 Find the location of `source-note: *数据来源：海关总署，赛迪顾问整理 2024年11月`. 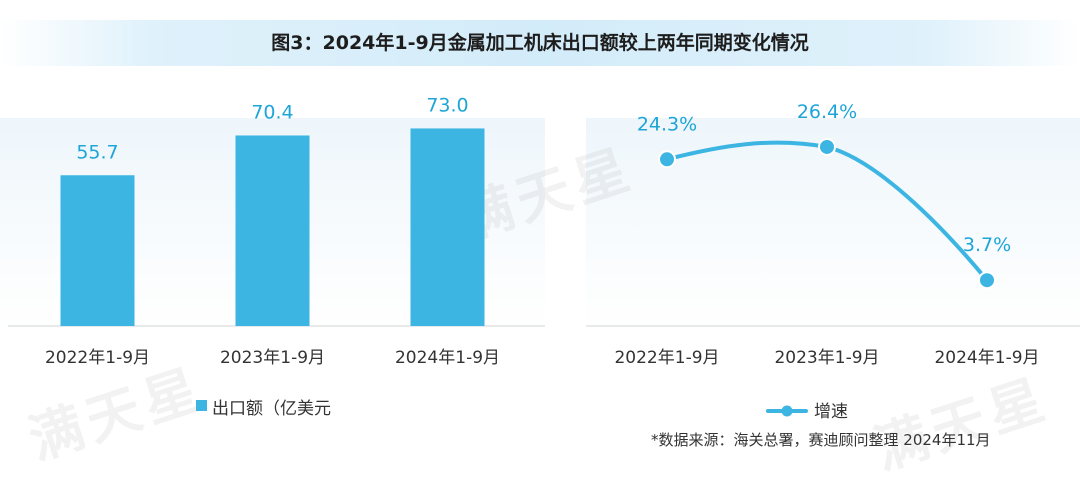

source-note: *数据来源：海关总署，赛迪顾问整理 2024年11月 is located at coordinates (821, 440).